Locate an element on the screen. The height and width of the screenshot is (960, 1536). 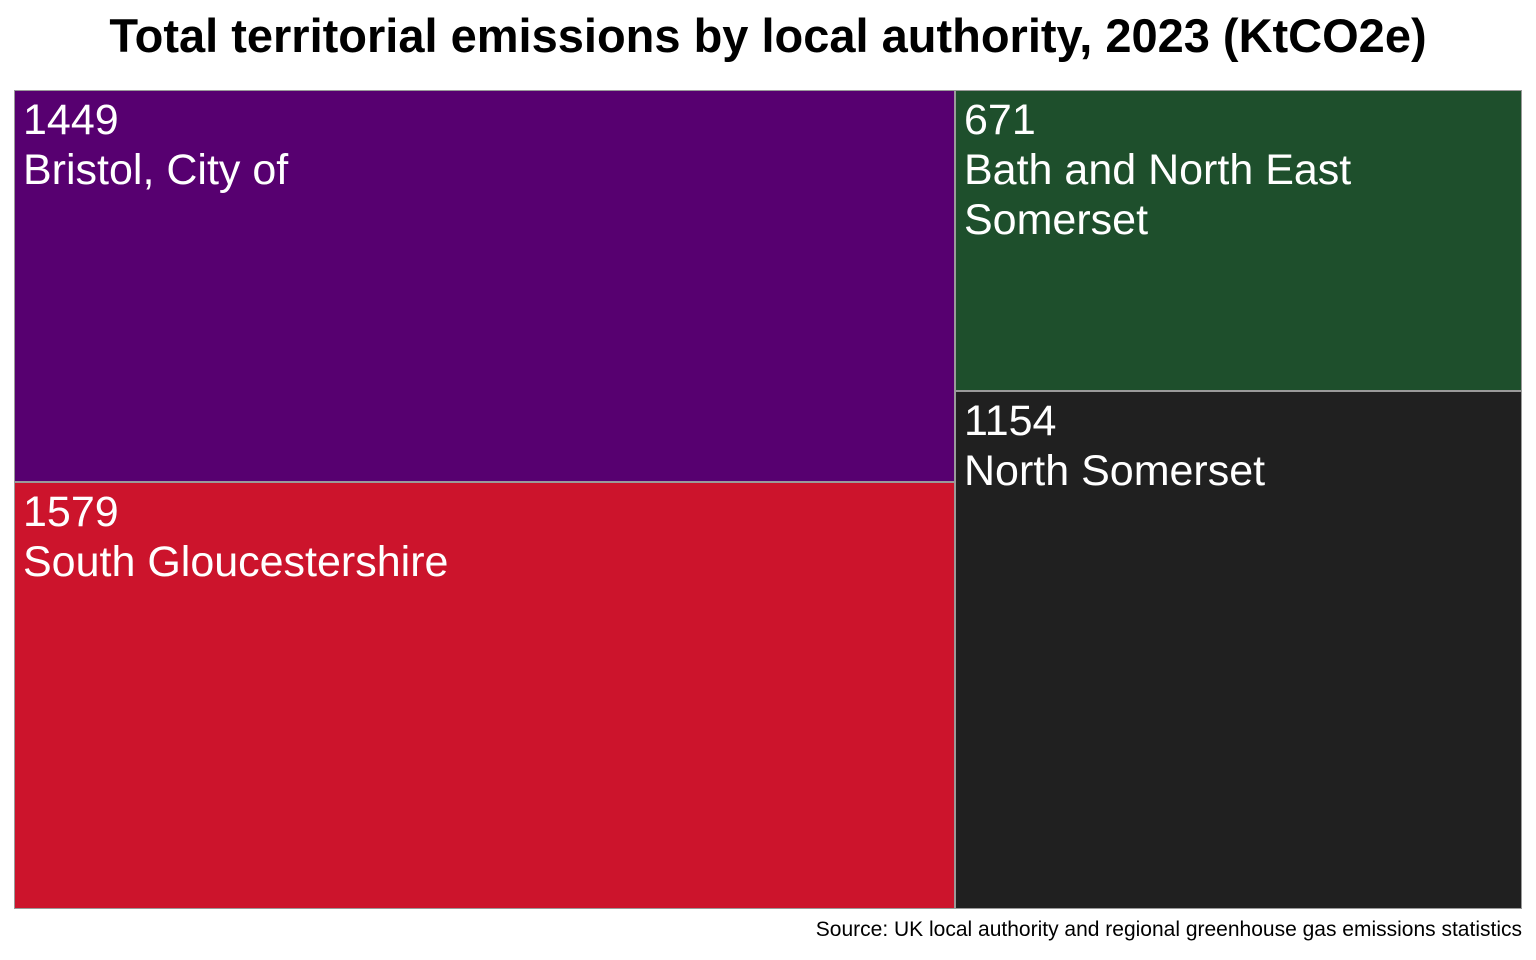
tile-name-label: North Somerset is located at coordinates (1115, 471).